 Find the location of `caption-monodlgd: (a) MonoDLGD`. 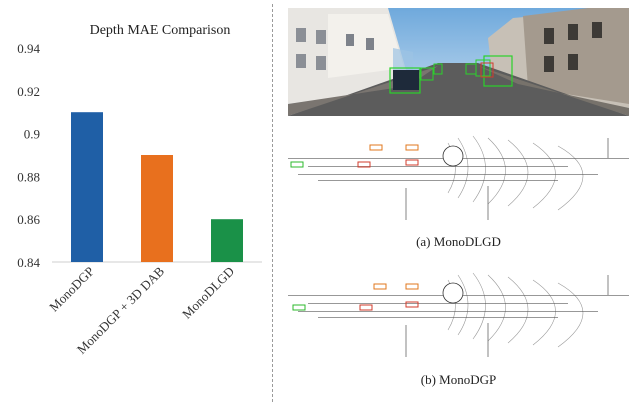

caption-monodlgd: (a) MonoDLGD is located at coordinates (458, 241).